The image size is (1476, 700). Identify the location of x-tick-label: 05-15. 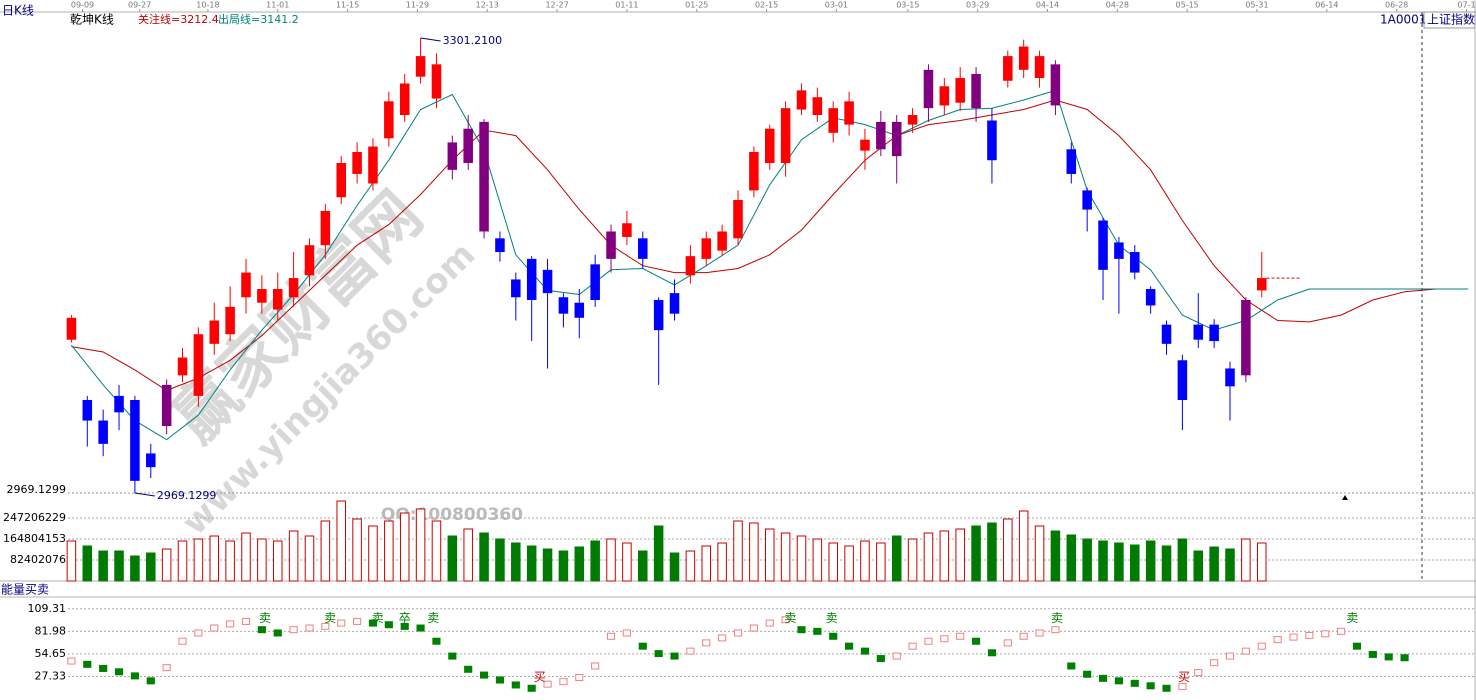
(1187, 5).